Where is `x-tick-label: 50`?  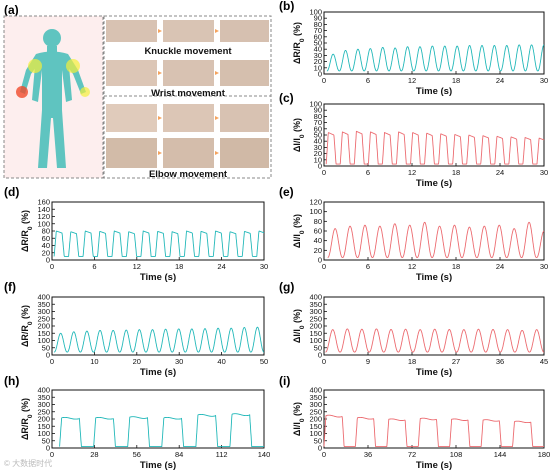 x-tick-label: 50 is located at coordinates (264, 361).